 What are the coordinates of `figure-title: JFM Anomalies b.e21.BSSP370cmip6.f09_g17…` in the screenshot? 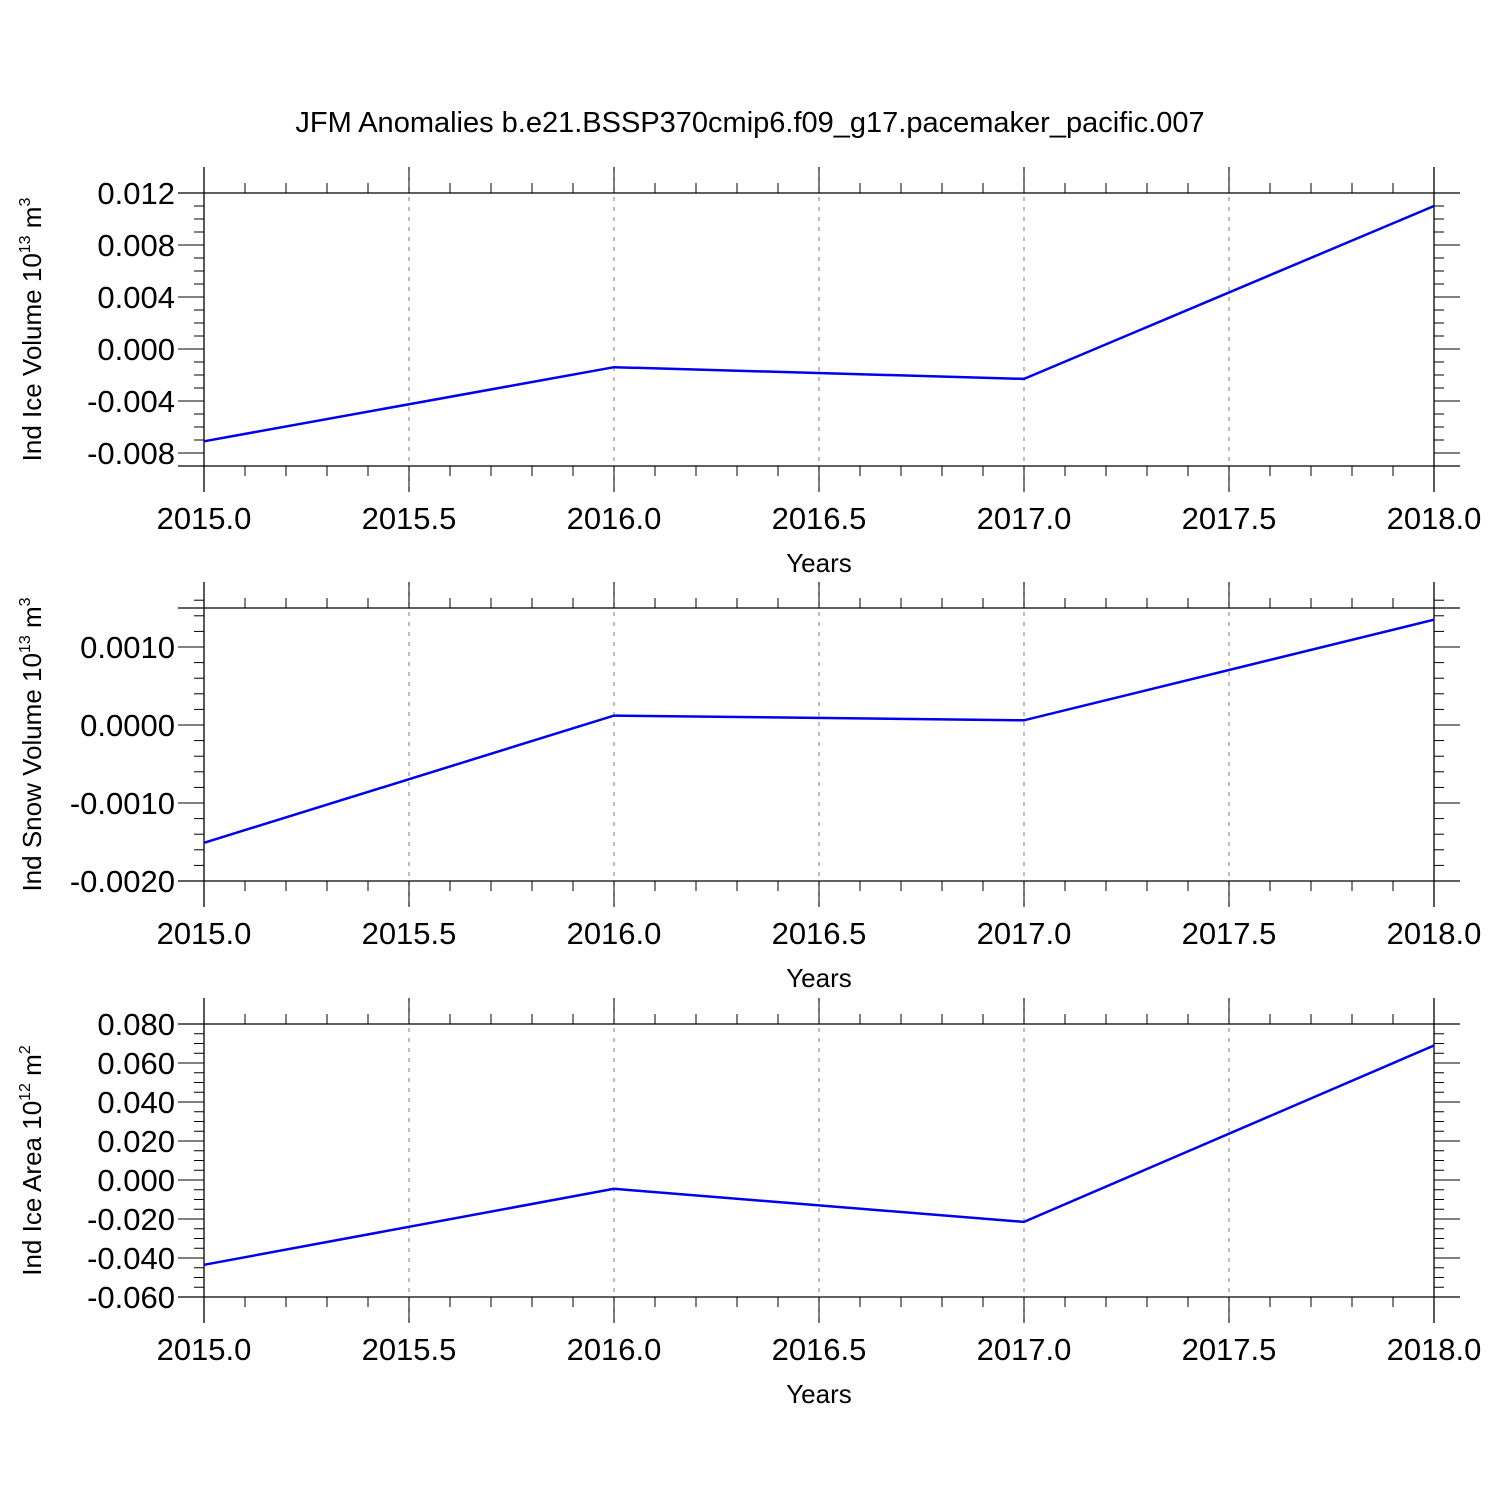 It's located at (749, 123).